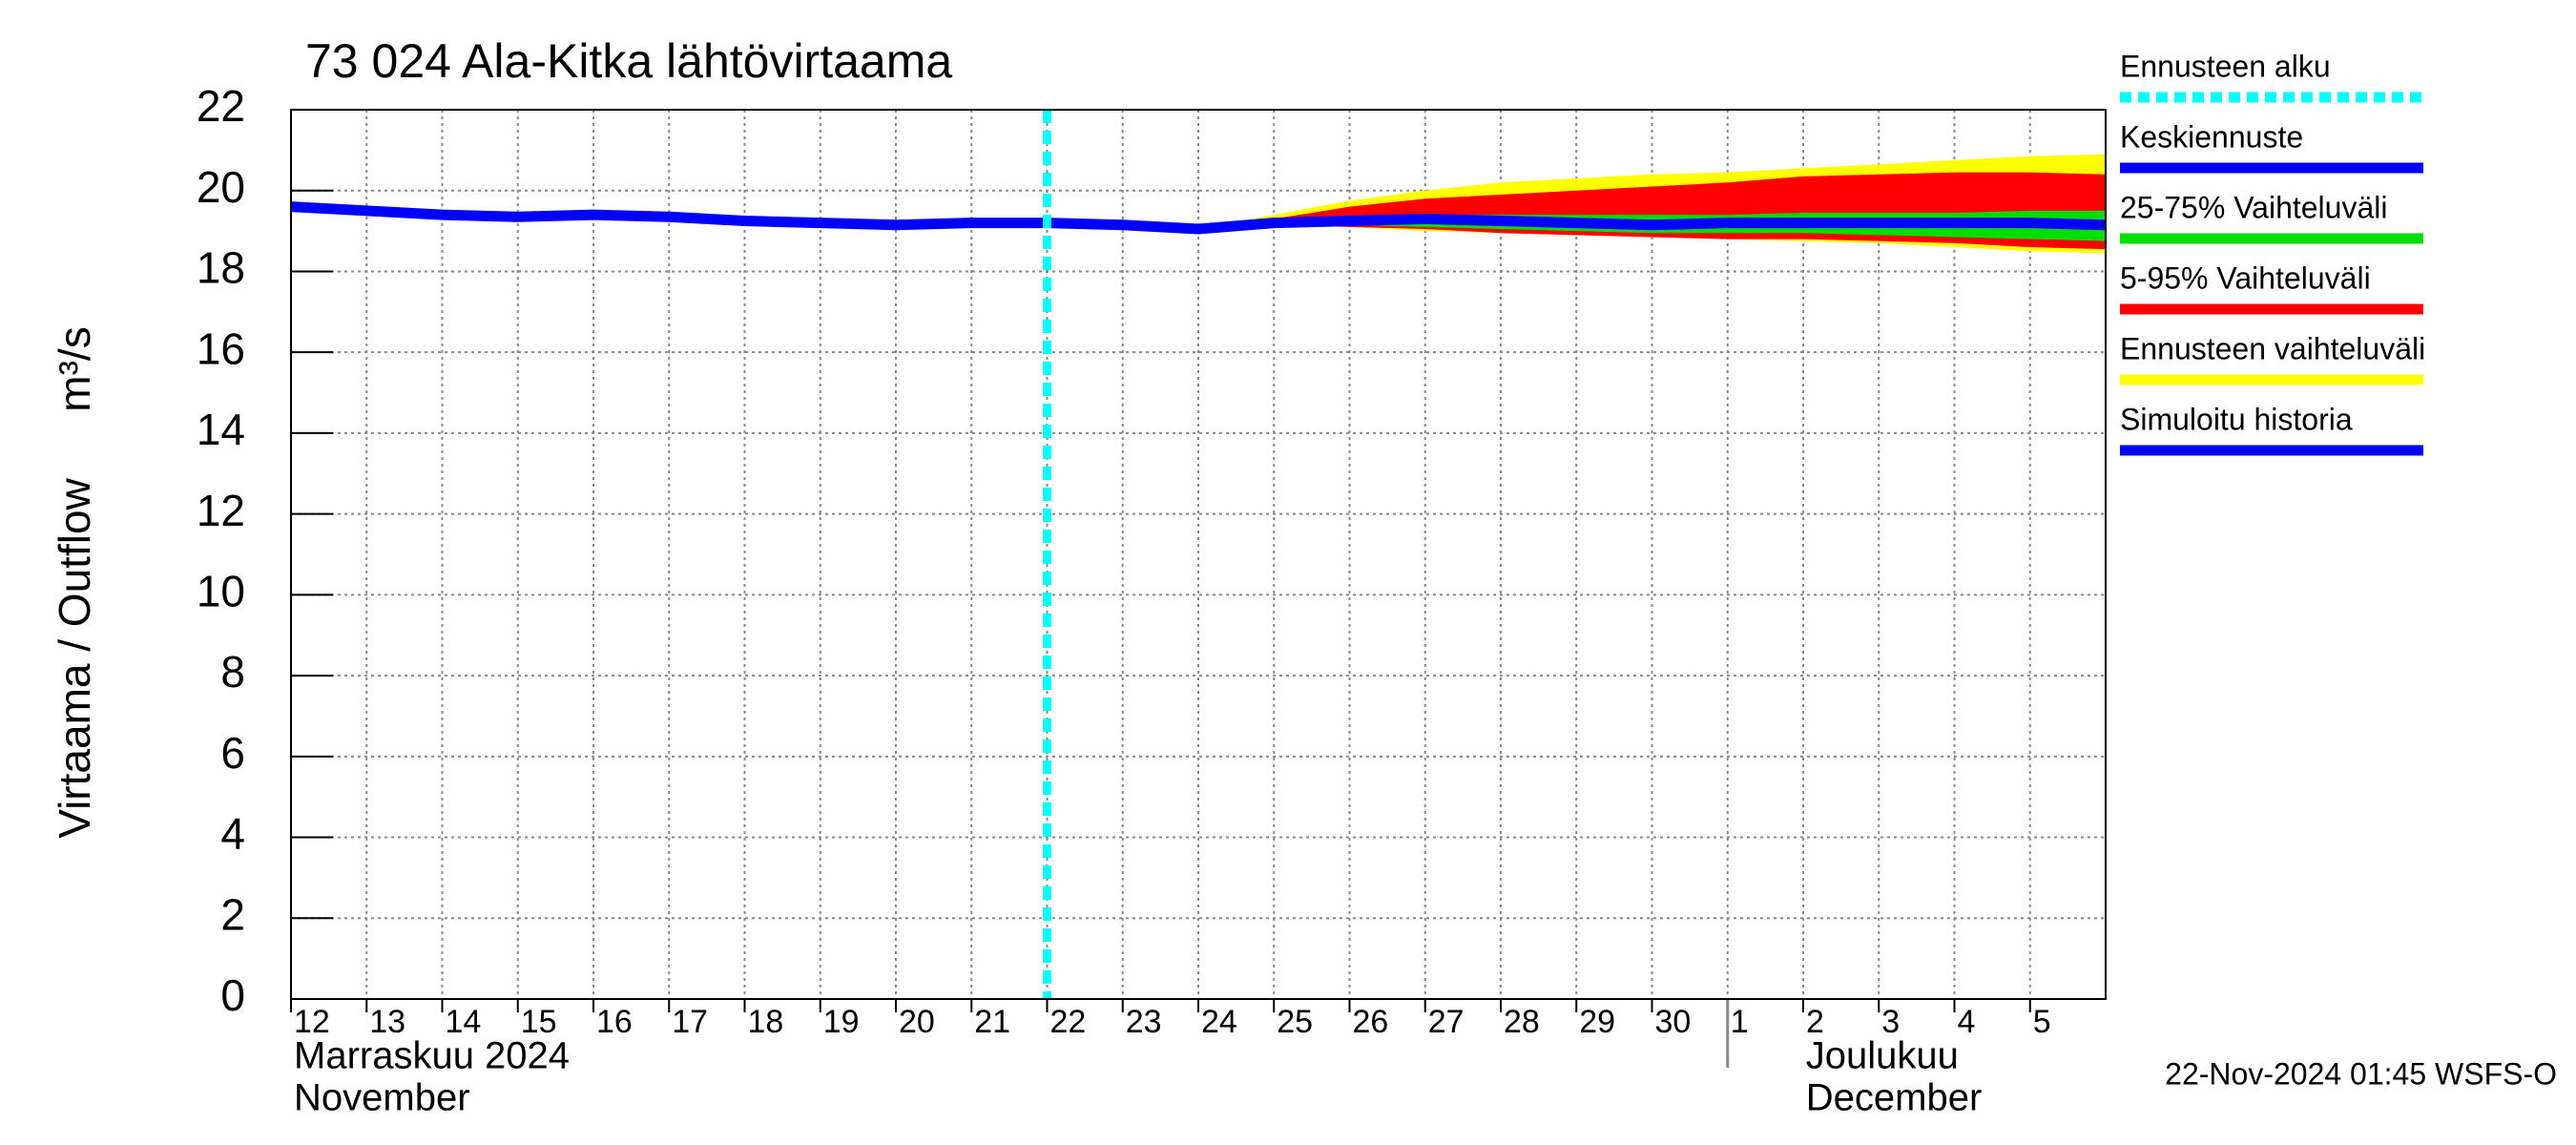 This screenshot has width=2576, height=1145. I want to click on x-tick-label: 4, so click(1967, 1022).